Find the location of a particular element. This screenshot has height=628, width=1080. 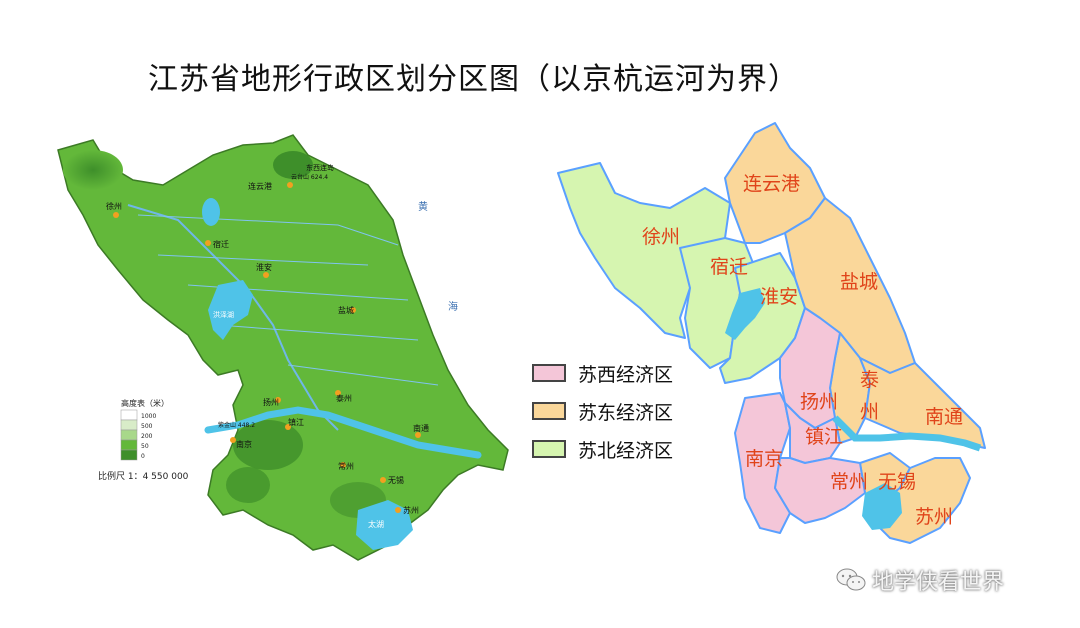

legend-swatch-east is located at coordinates (549, 411).